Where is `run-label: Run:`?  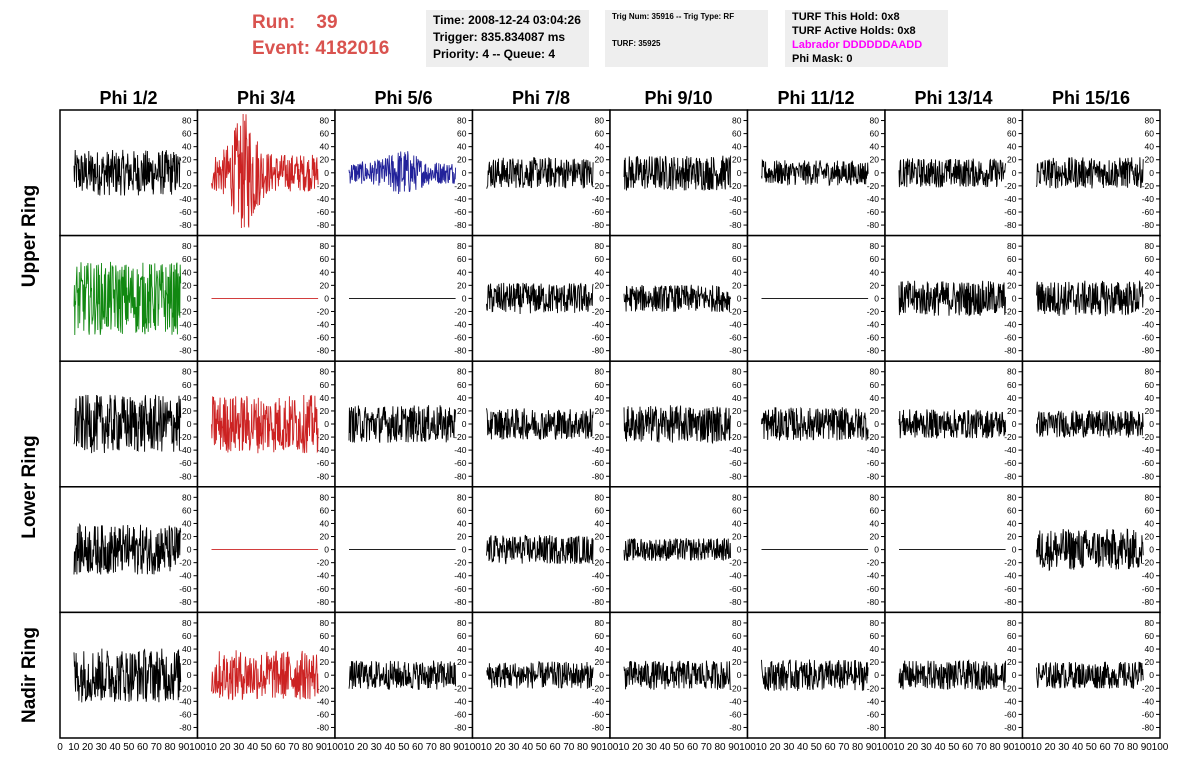 run-label: Run: is located at coordinates (274, 22).